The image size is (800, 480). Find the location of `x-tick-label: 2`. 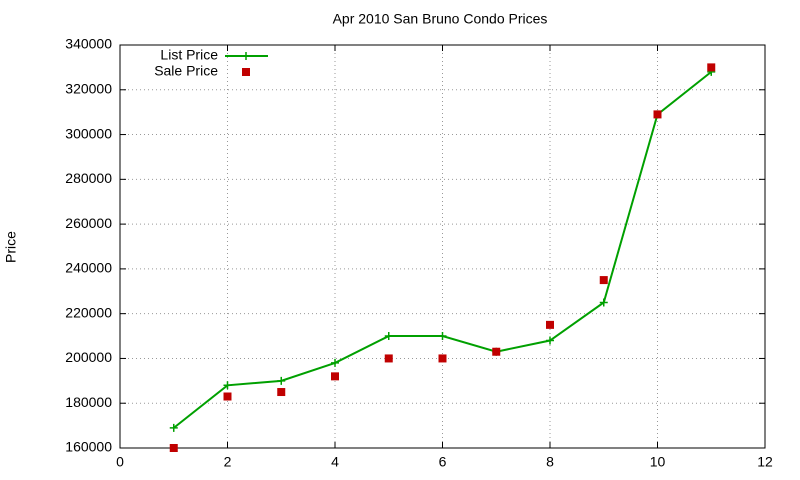

x-tick-label: 2 is located at coordinates (228, 462).